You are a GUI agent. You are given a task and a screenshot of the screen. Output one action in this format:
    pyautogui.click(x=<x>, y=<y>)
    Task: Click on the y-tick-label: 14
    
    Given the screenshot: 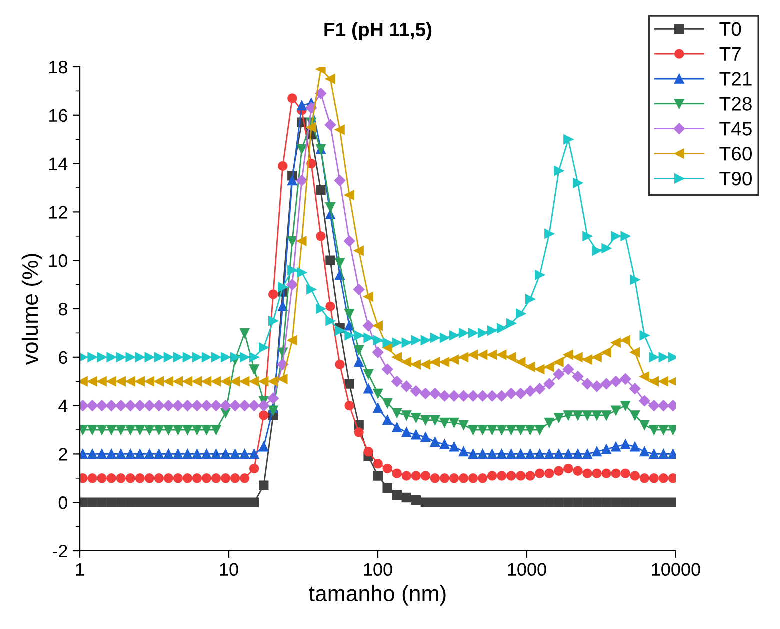 What is the action you would take?
    pyautogui.click(x=59, y=164)
    